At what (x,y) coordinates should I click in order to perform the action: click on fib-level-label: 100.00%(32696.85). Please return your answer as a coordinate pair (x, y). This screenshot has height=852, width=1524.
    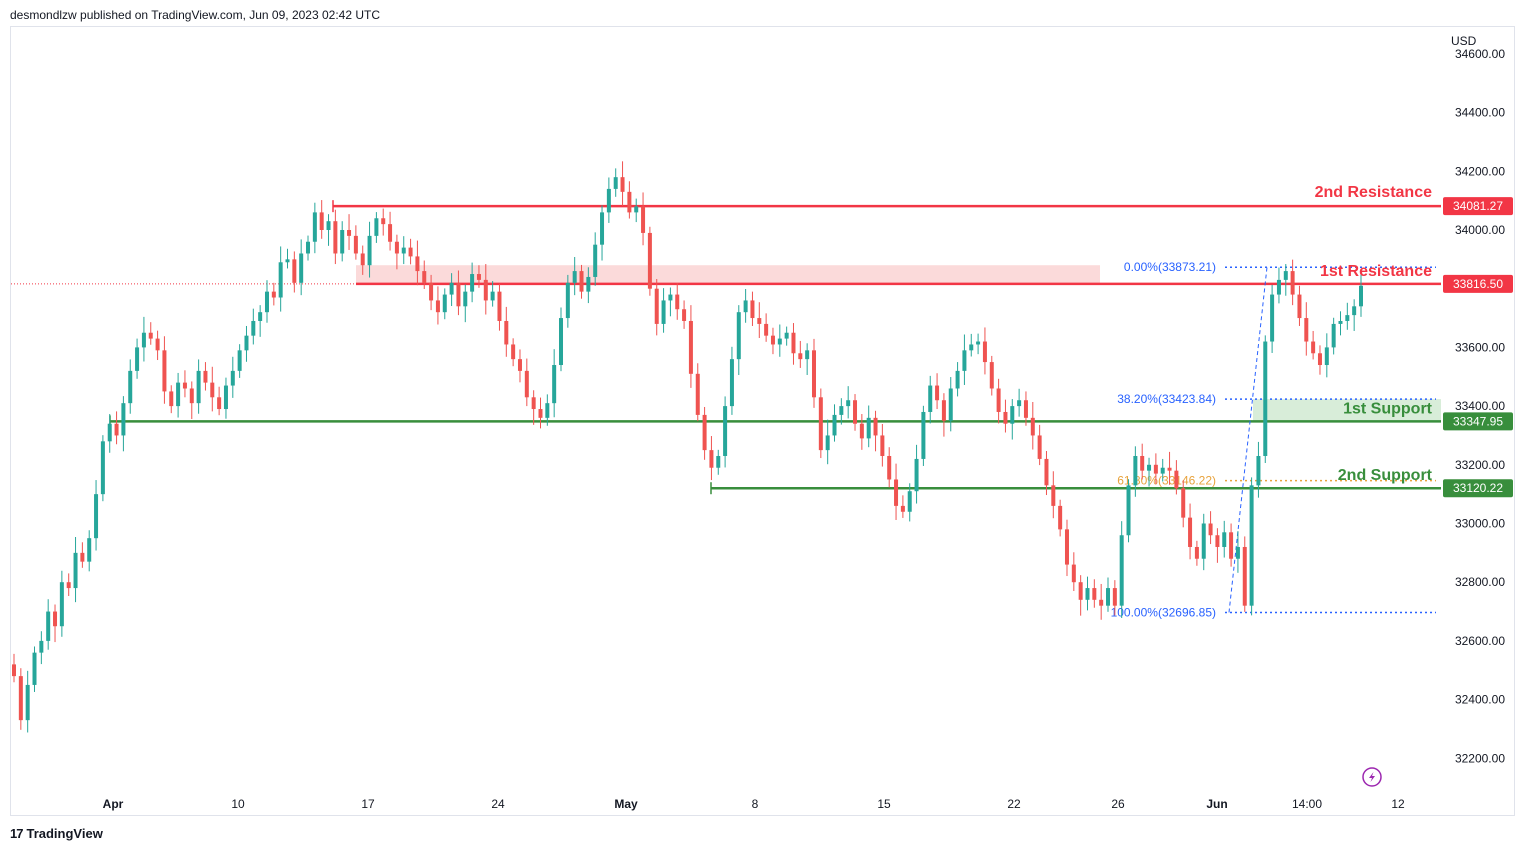
    Looking at the image, I should click on (1163, 612).